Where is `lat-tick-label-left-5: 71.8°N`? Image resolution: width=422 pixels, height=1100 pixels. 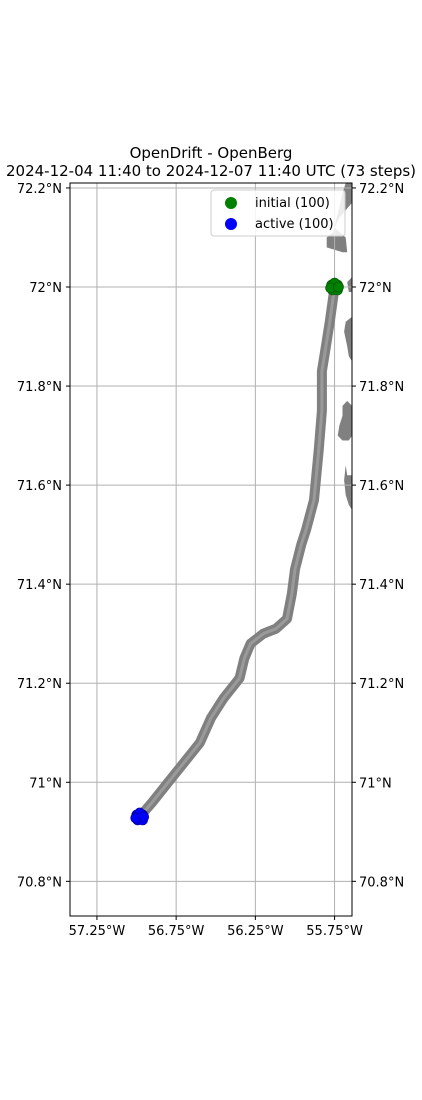 lat-tick-label-left-5: 71.8°N is located at coordinates (39, 387).